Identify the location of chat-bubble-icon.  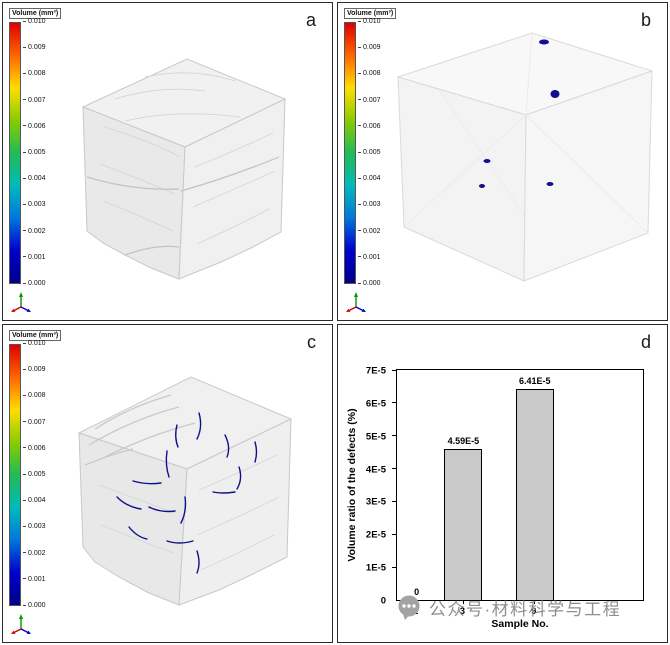
(409, 607).